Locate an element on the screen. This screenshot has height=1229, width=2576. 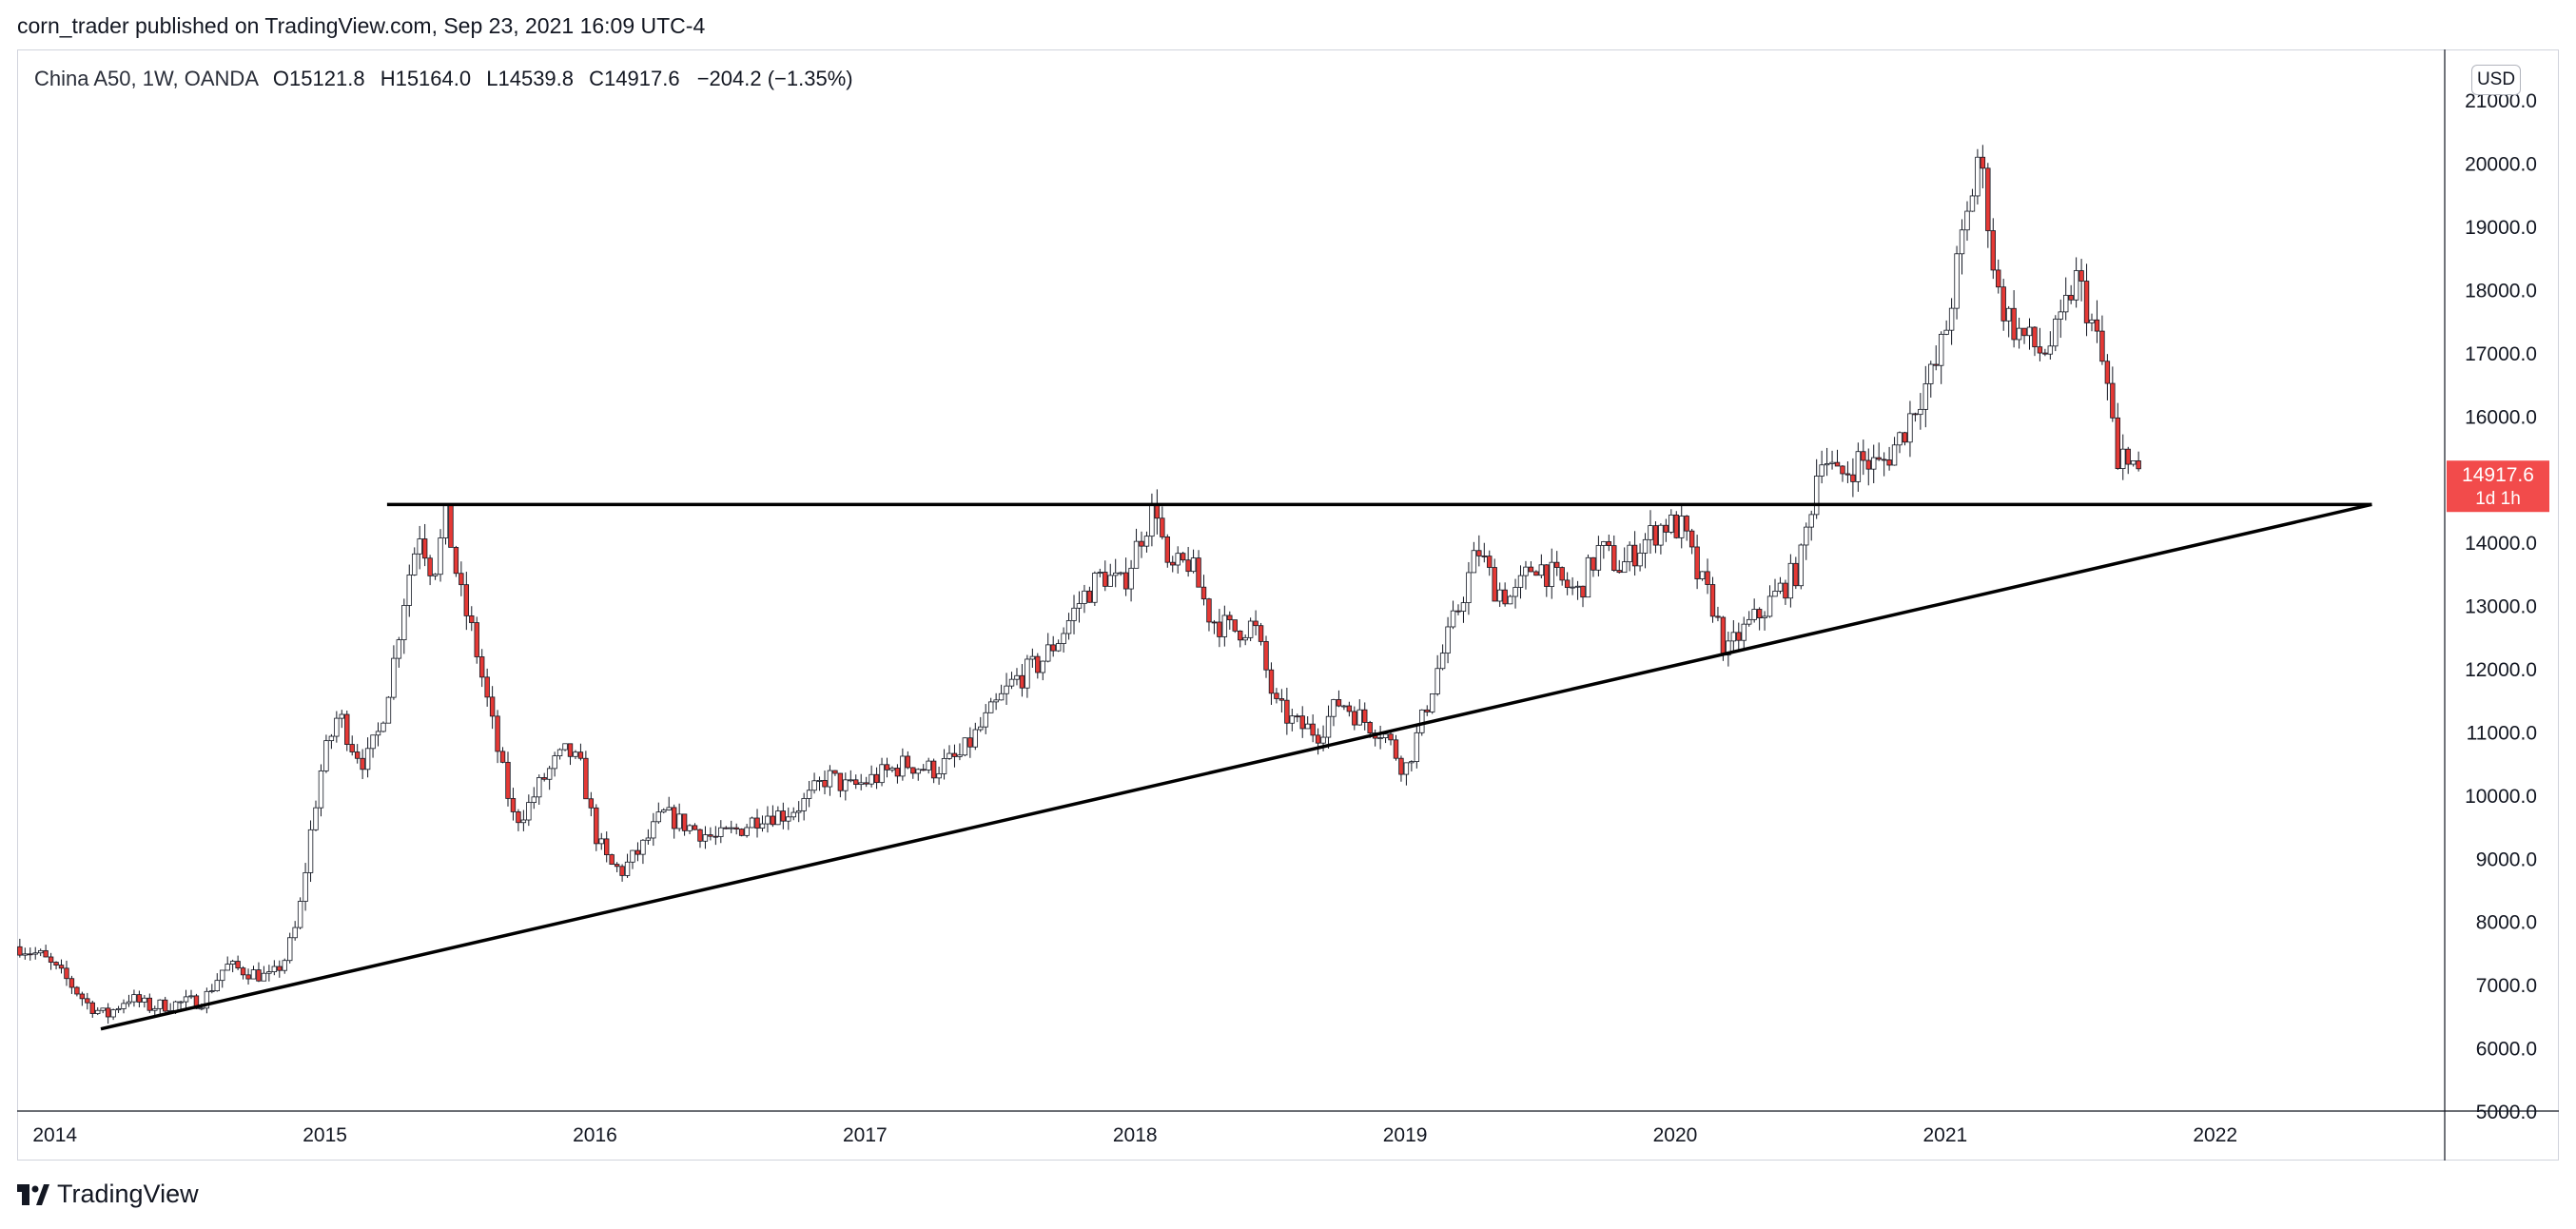
tradingview-brand: TradingView is located at coordinates (108, 1194).